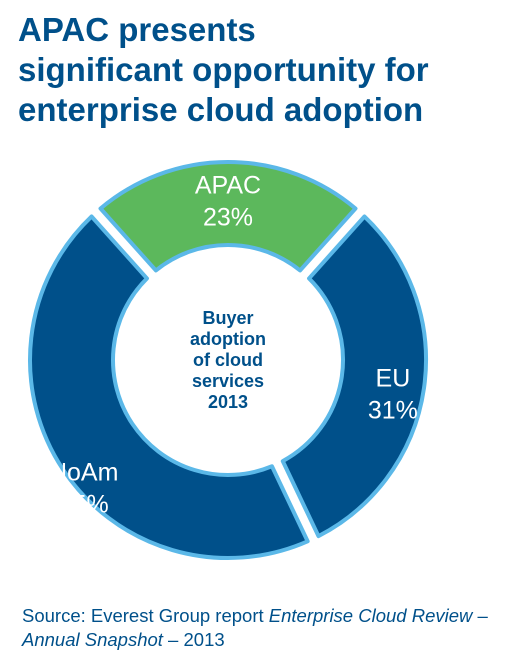 The height and width of the screenshot is (669, 531). What do you see at coordinates (354, 376) in the screenshot?
I see `slice-eu` at bounding box center [354, 376].